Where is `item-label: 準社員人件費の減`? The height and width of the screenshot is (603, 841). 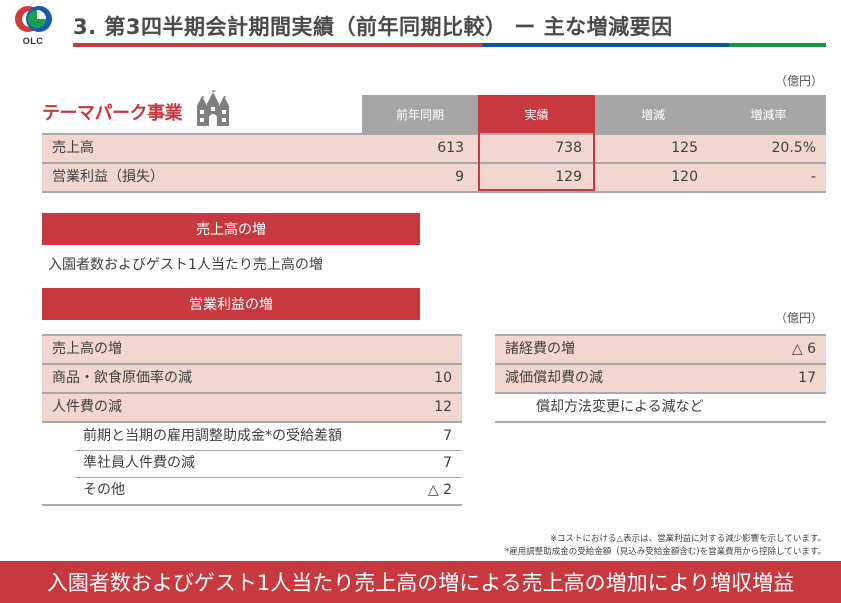 item-label: 準社員人件費の減 is located at coordinates (139, 463).